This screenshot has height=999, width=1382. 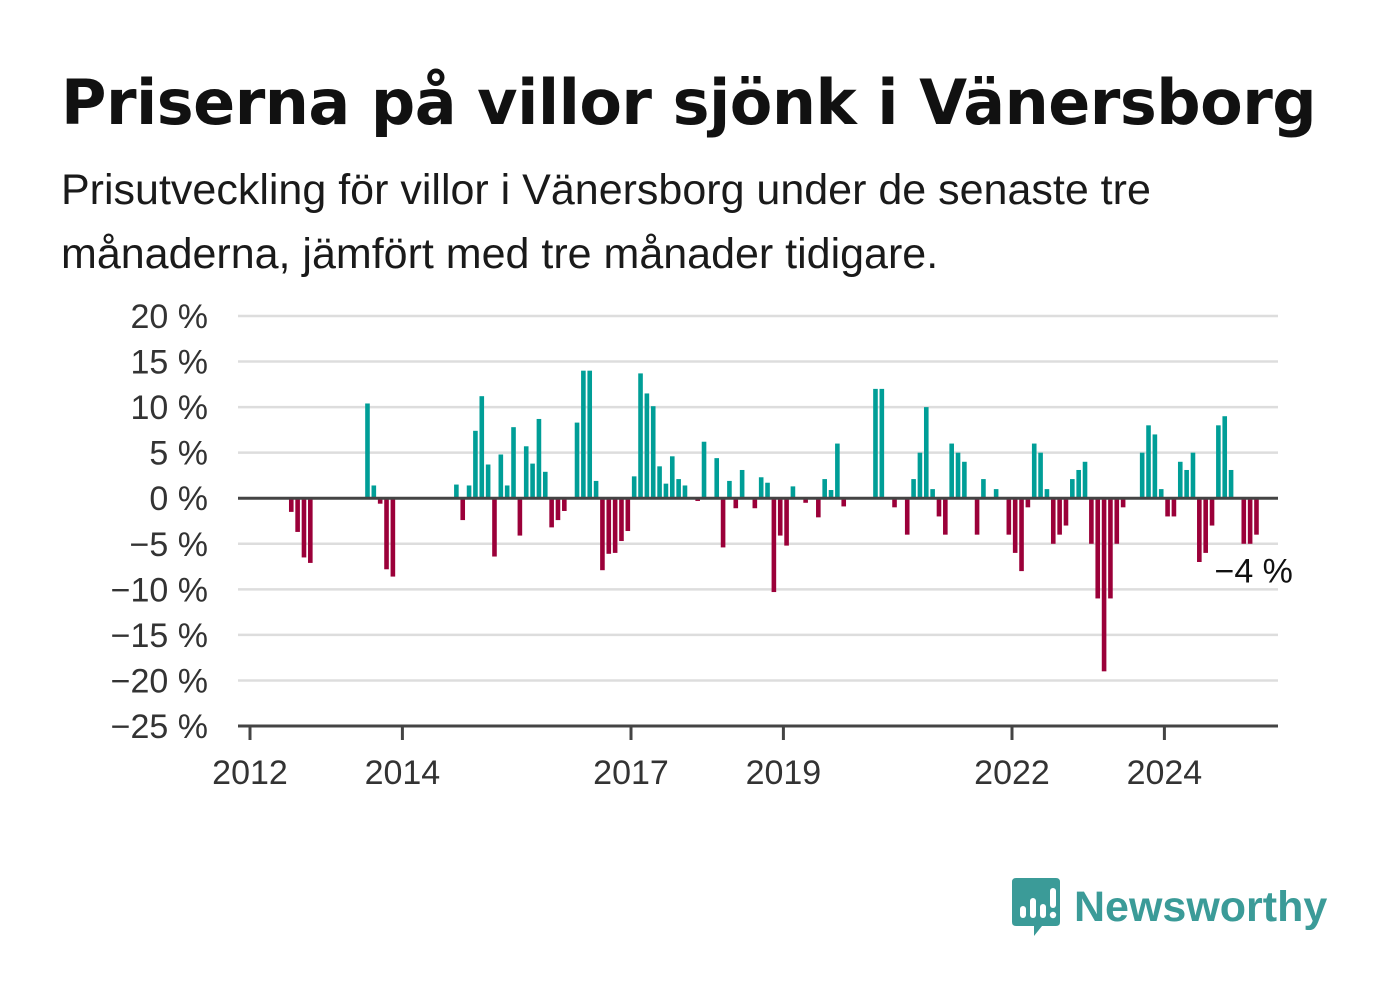 I want to click on annotations: −4 %, so click(x=1253, y=572).